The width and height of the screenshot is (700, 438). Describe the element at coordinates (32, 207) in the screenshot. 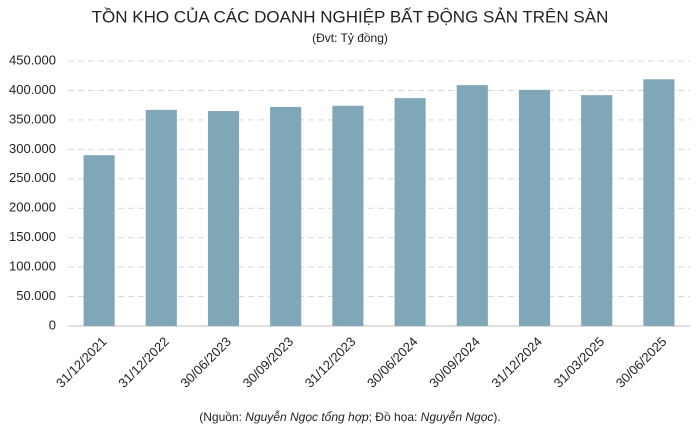

I see `y-tick-label: 200.000` at that location.